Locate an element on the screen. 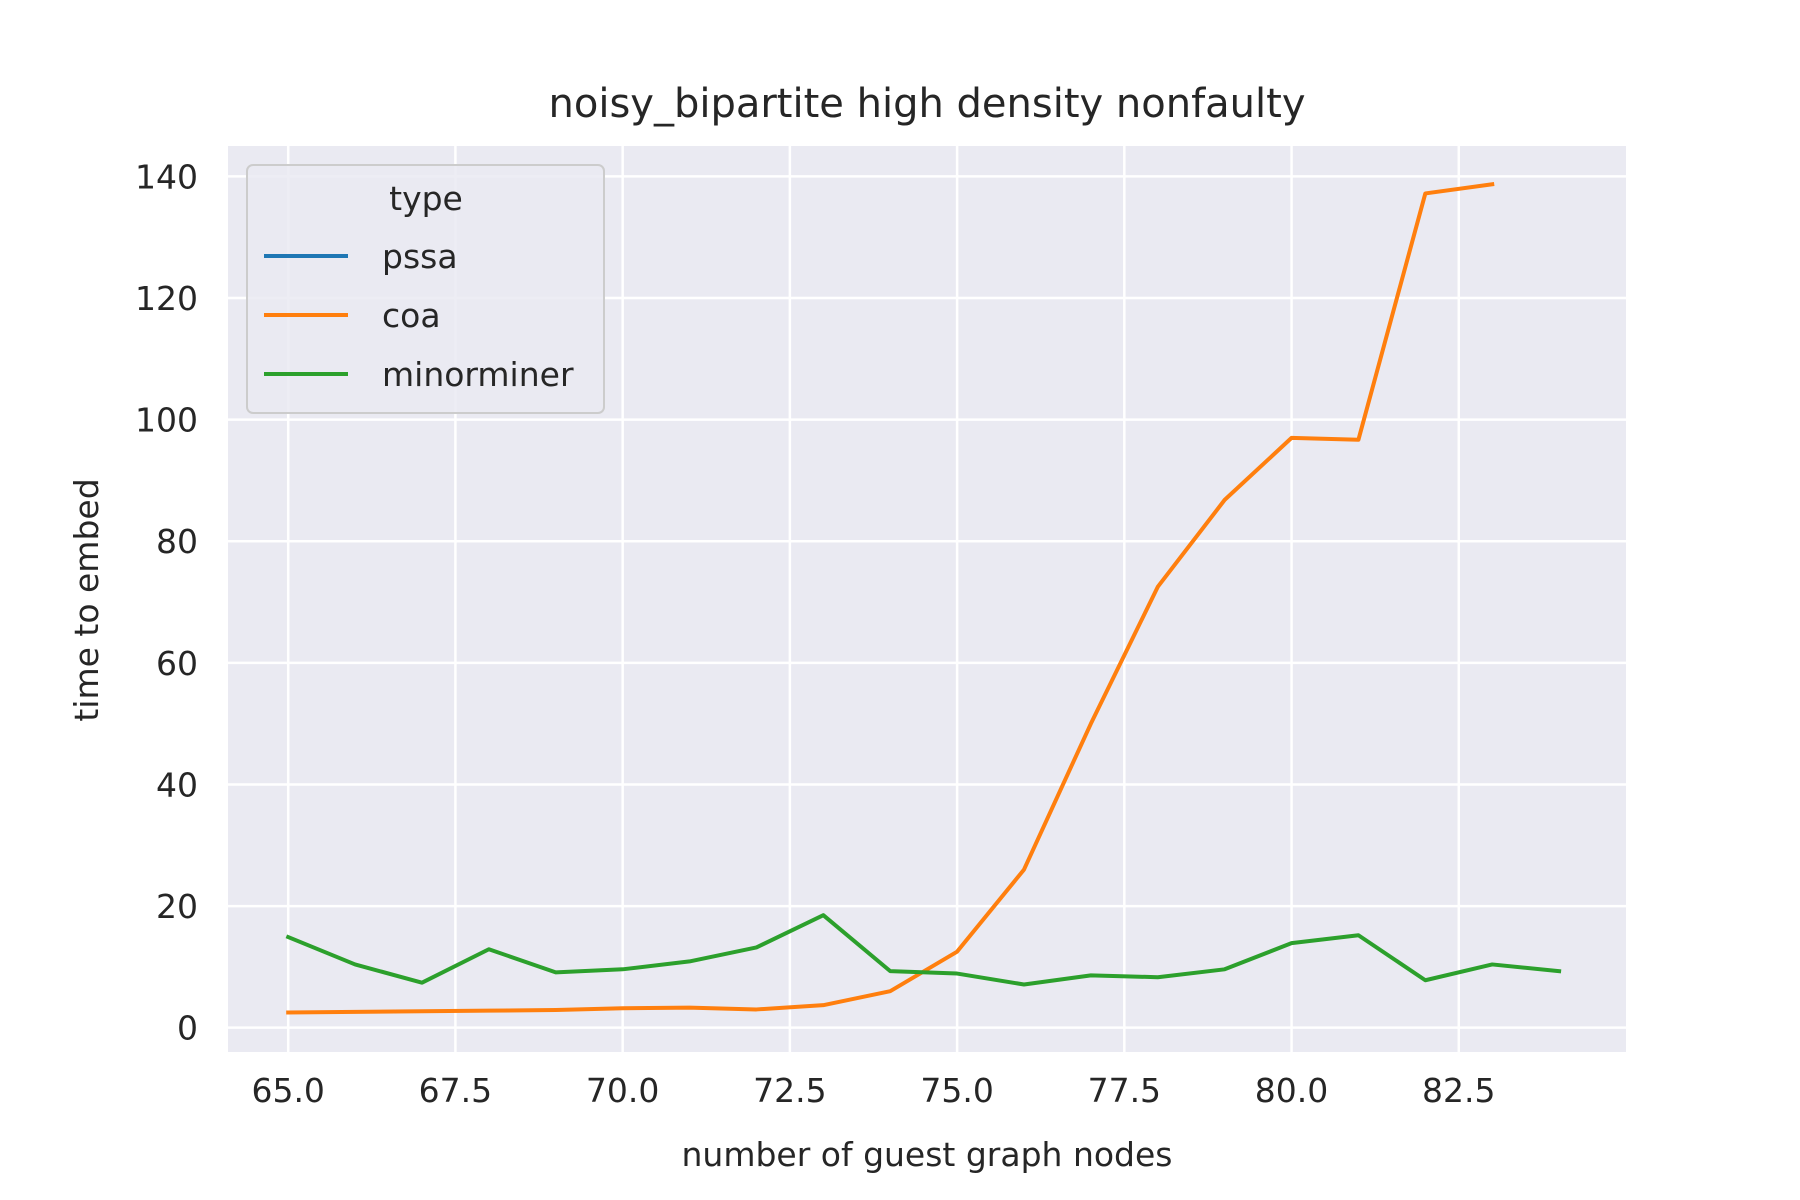 The height and width of the screenshot is (1200, 1800). y-axis-label: time to embed is located at coordinates (86, 599).